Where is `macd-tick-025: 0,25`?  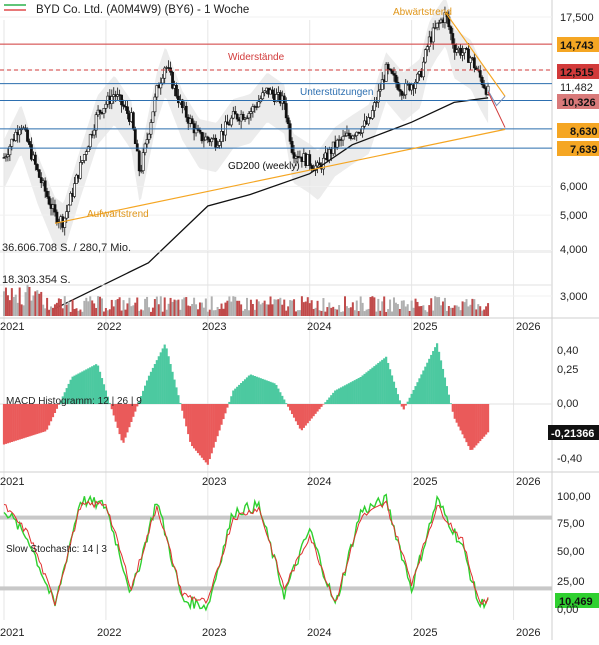
macd-tick-025: 0,25 is located at coordinates (567, 370).